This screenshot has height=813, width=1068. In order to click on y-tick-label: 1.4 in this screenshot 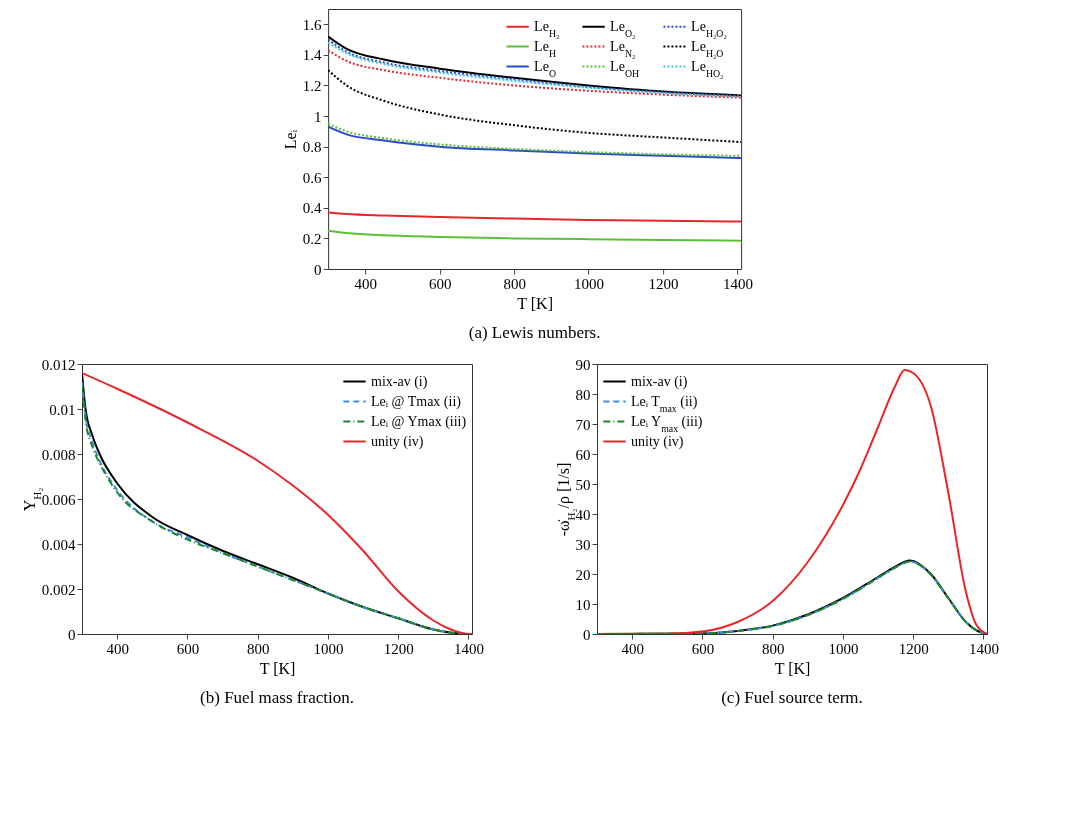, I will do `click(312, 55)`.